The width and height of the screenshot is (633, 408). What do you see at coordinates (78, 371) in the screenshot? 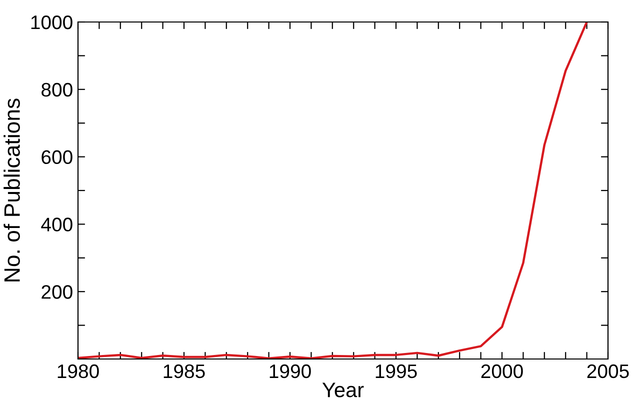
I see `x-tick-label: 1980` at bounding box center [78, 371].